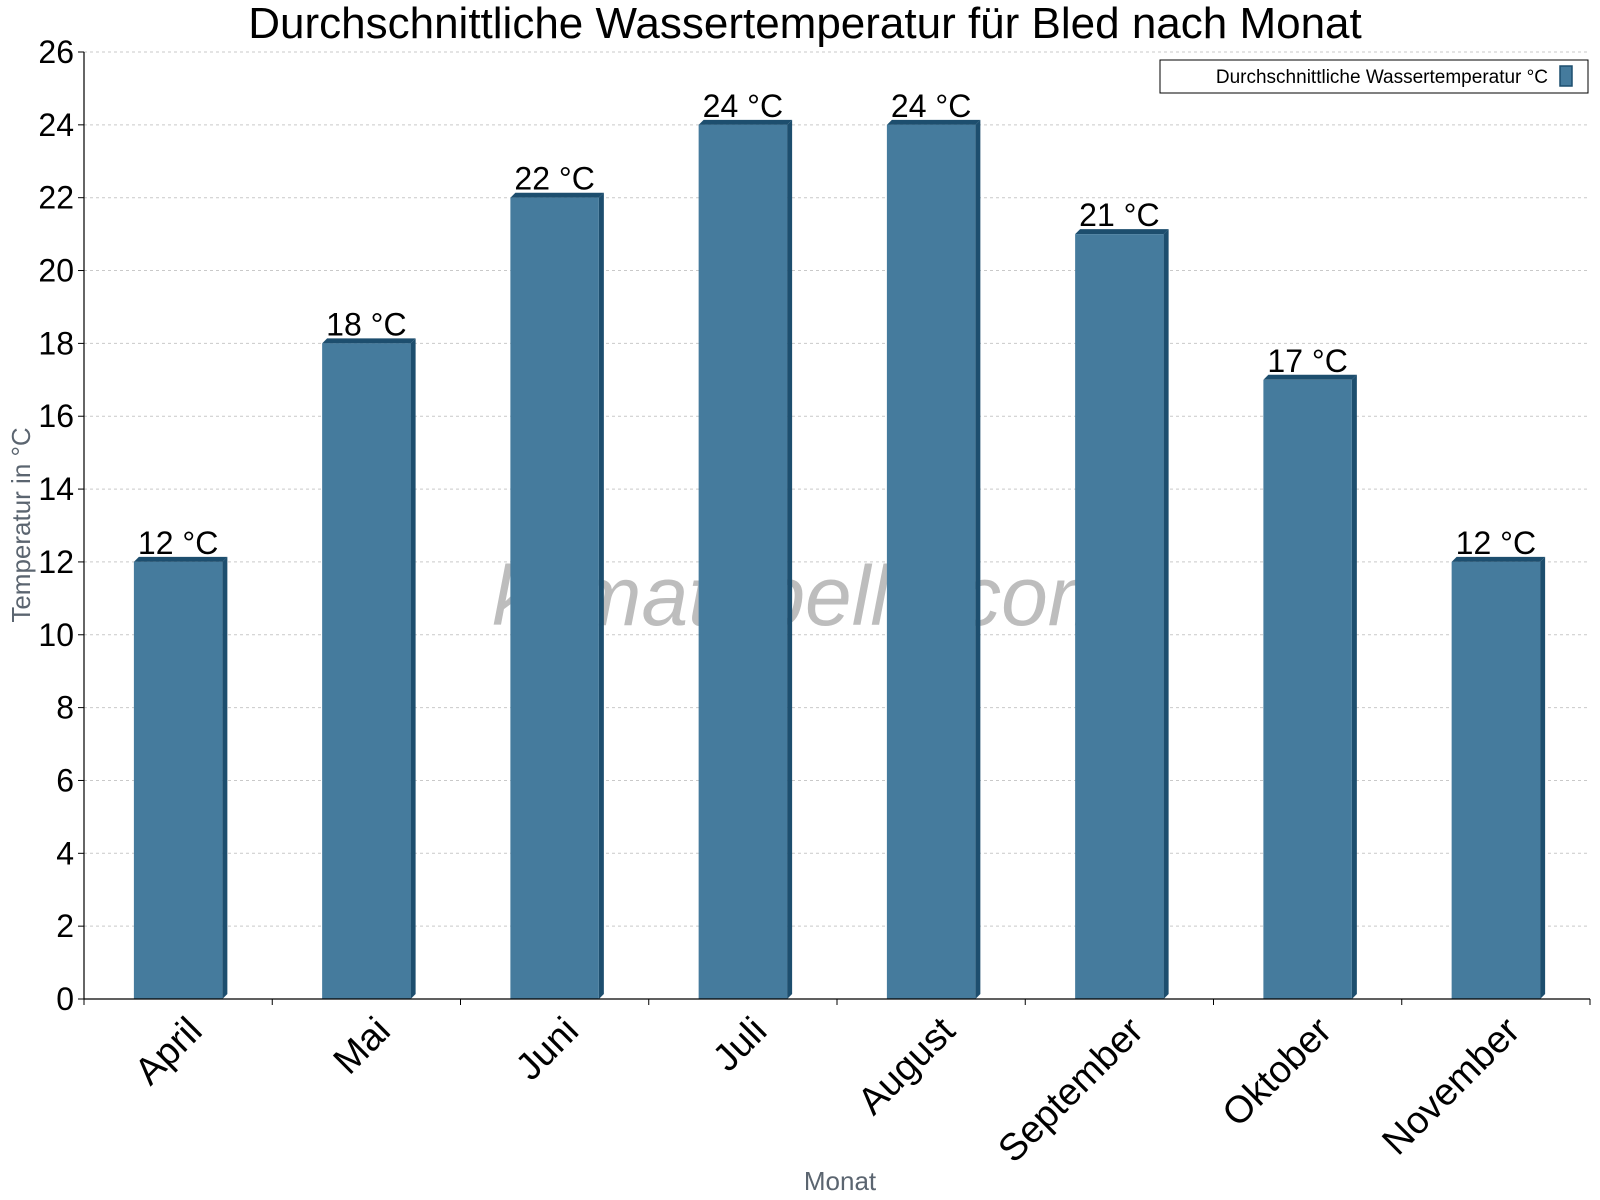 Image resolution: width=1600 pixels, height=1200 pixels. I want to click on y-tick-label: 0, so click(65, 999).